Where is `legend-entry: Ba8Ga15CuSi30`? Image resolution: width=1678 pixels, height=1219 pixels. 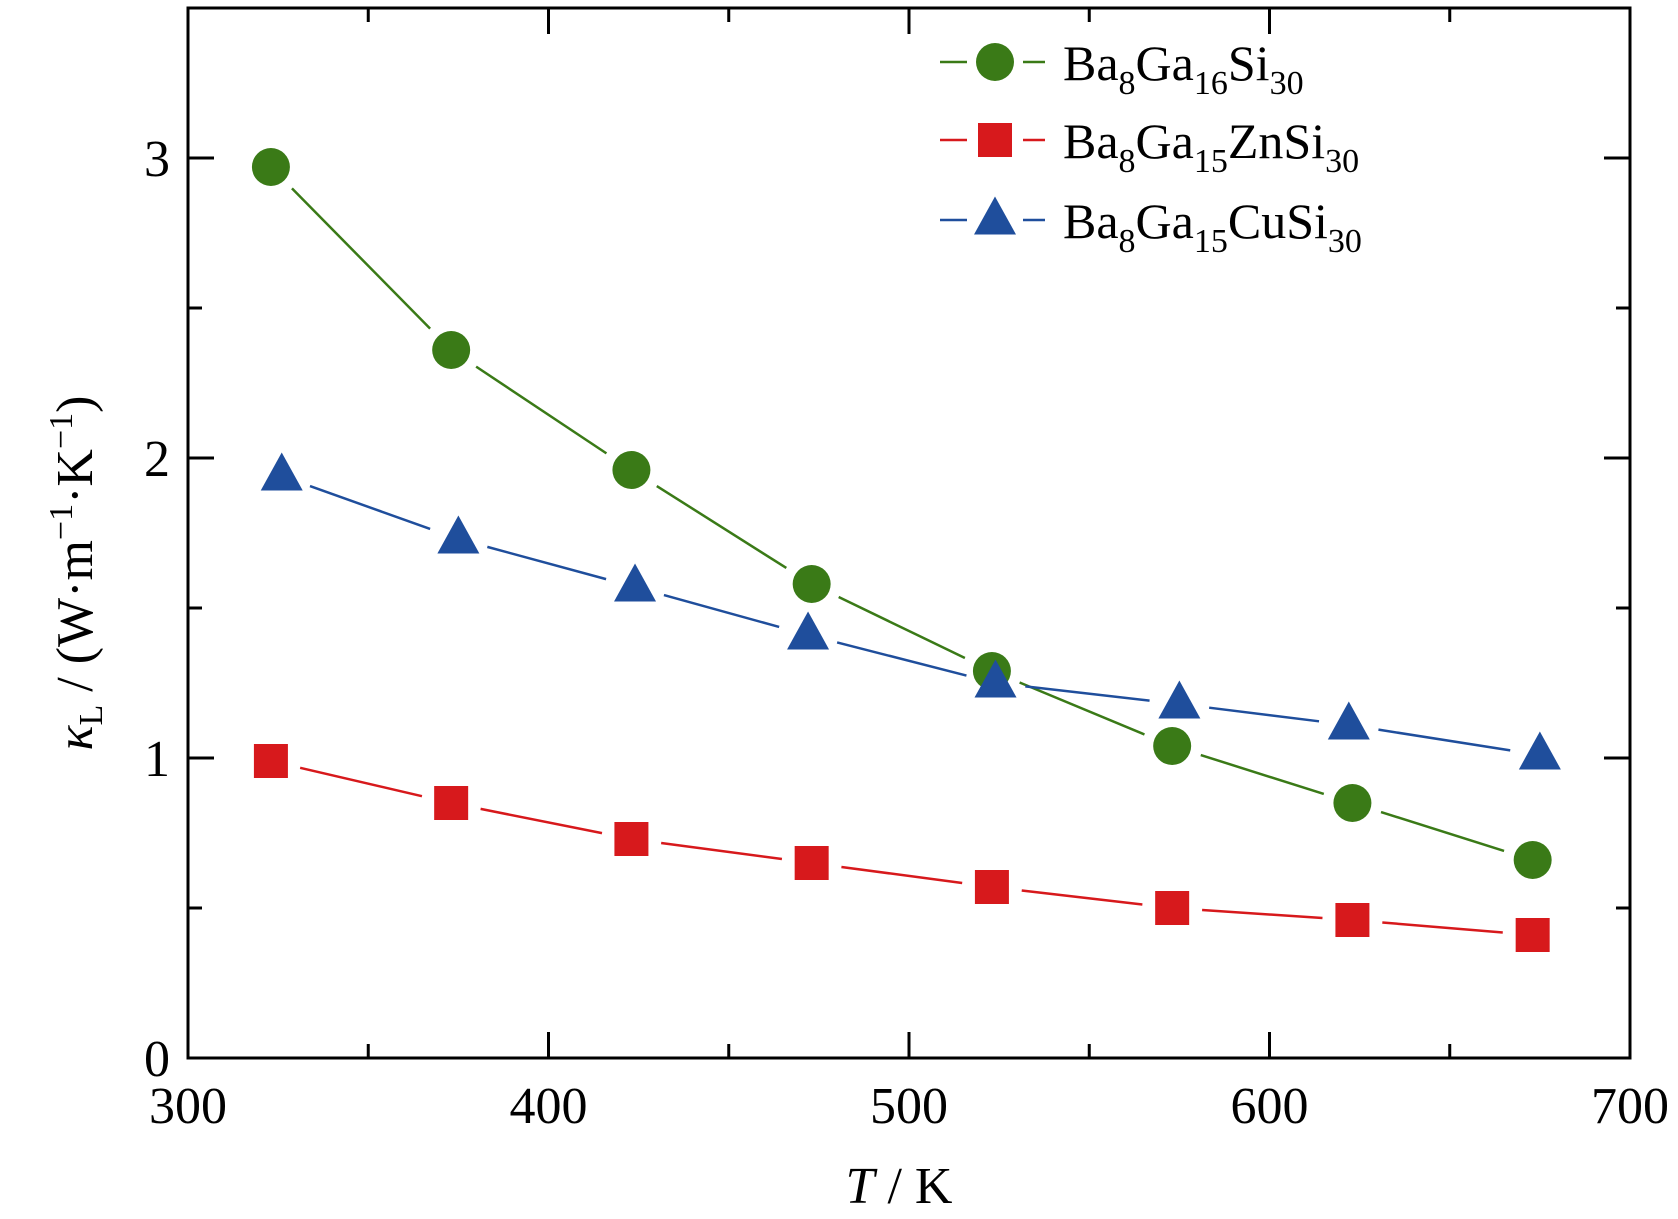
legend-entry: Ba8Ga15CuSi30 is located at coordinates (1151, 226).